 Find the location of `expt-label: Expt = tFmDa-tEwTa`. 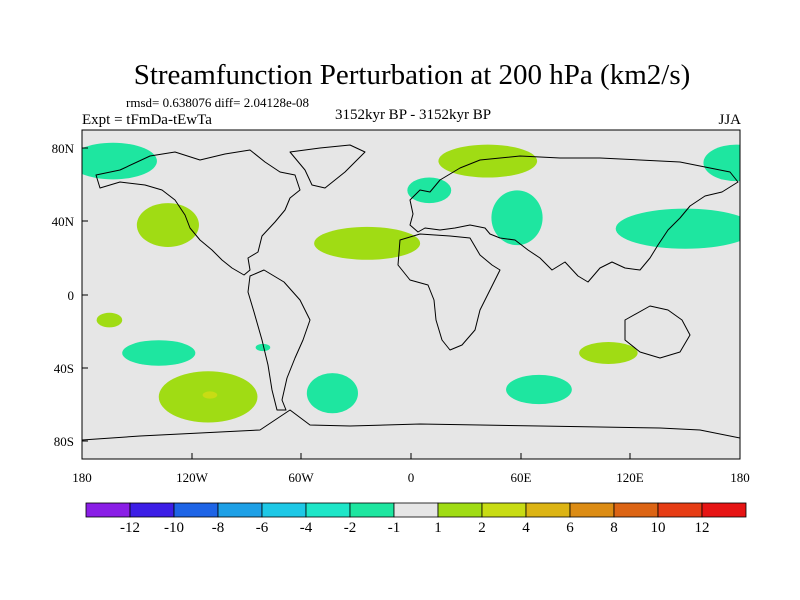

expt-label: Expt = tFmDa-tEwTa is located at coordinates (147, 120).